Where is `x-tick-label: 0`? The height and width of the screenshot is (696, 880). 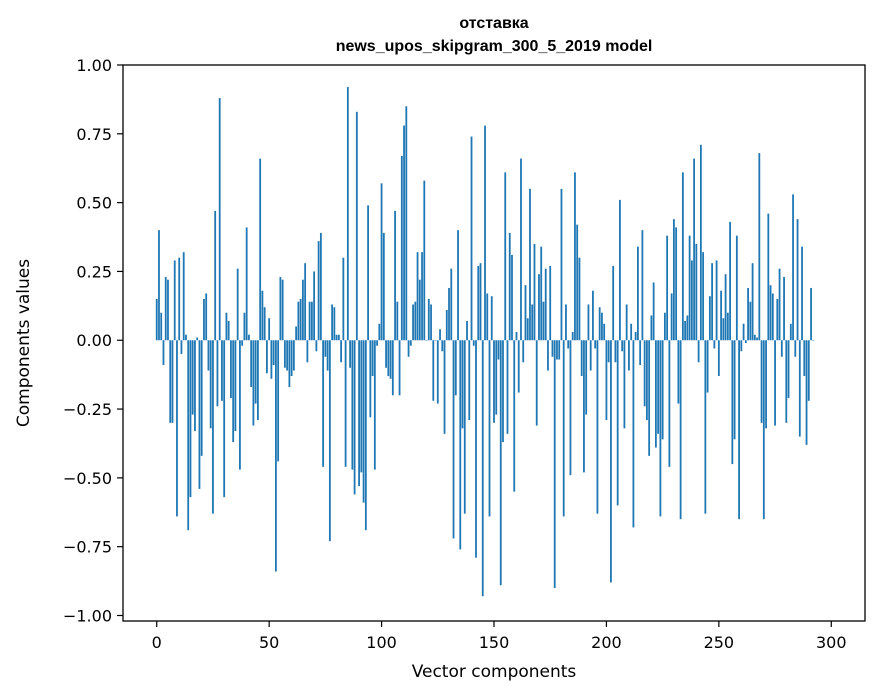 x-tick-label: 0 is located at coordinates (157, 642).